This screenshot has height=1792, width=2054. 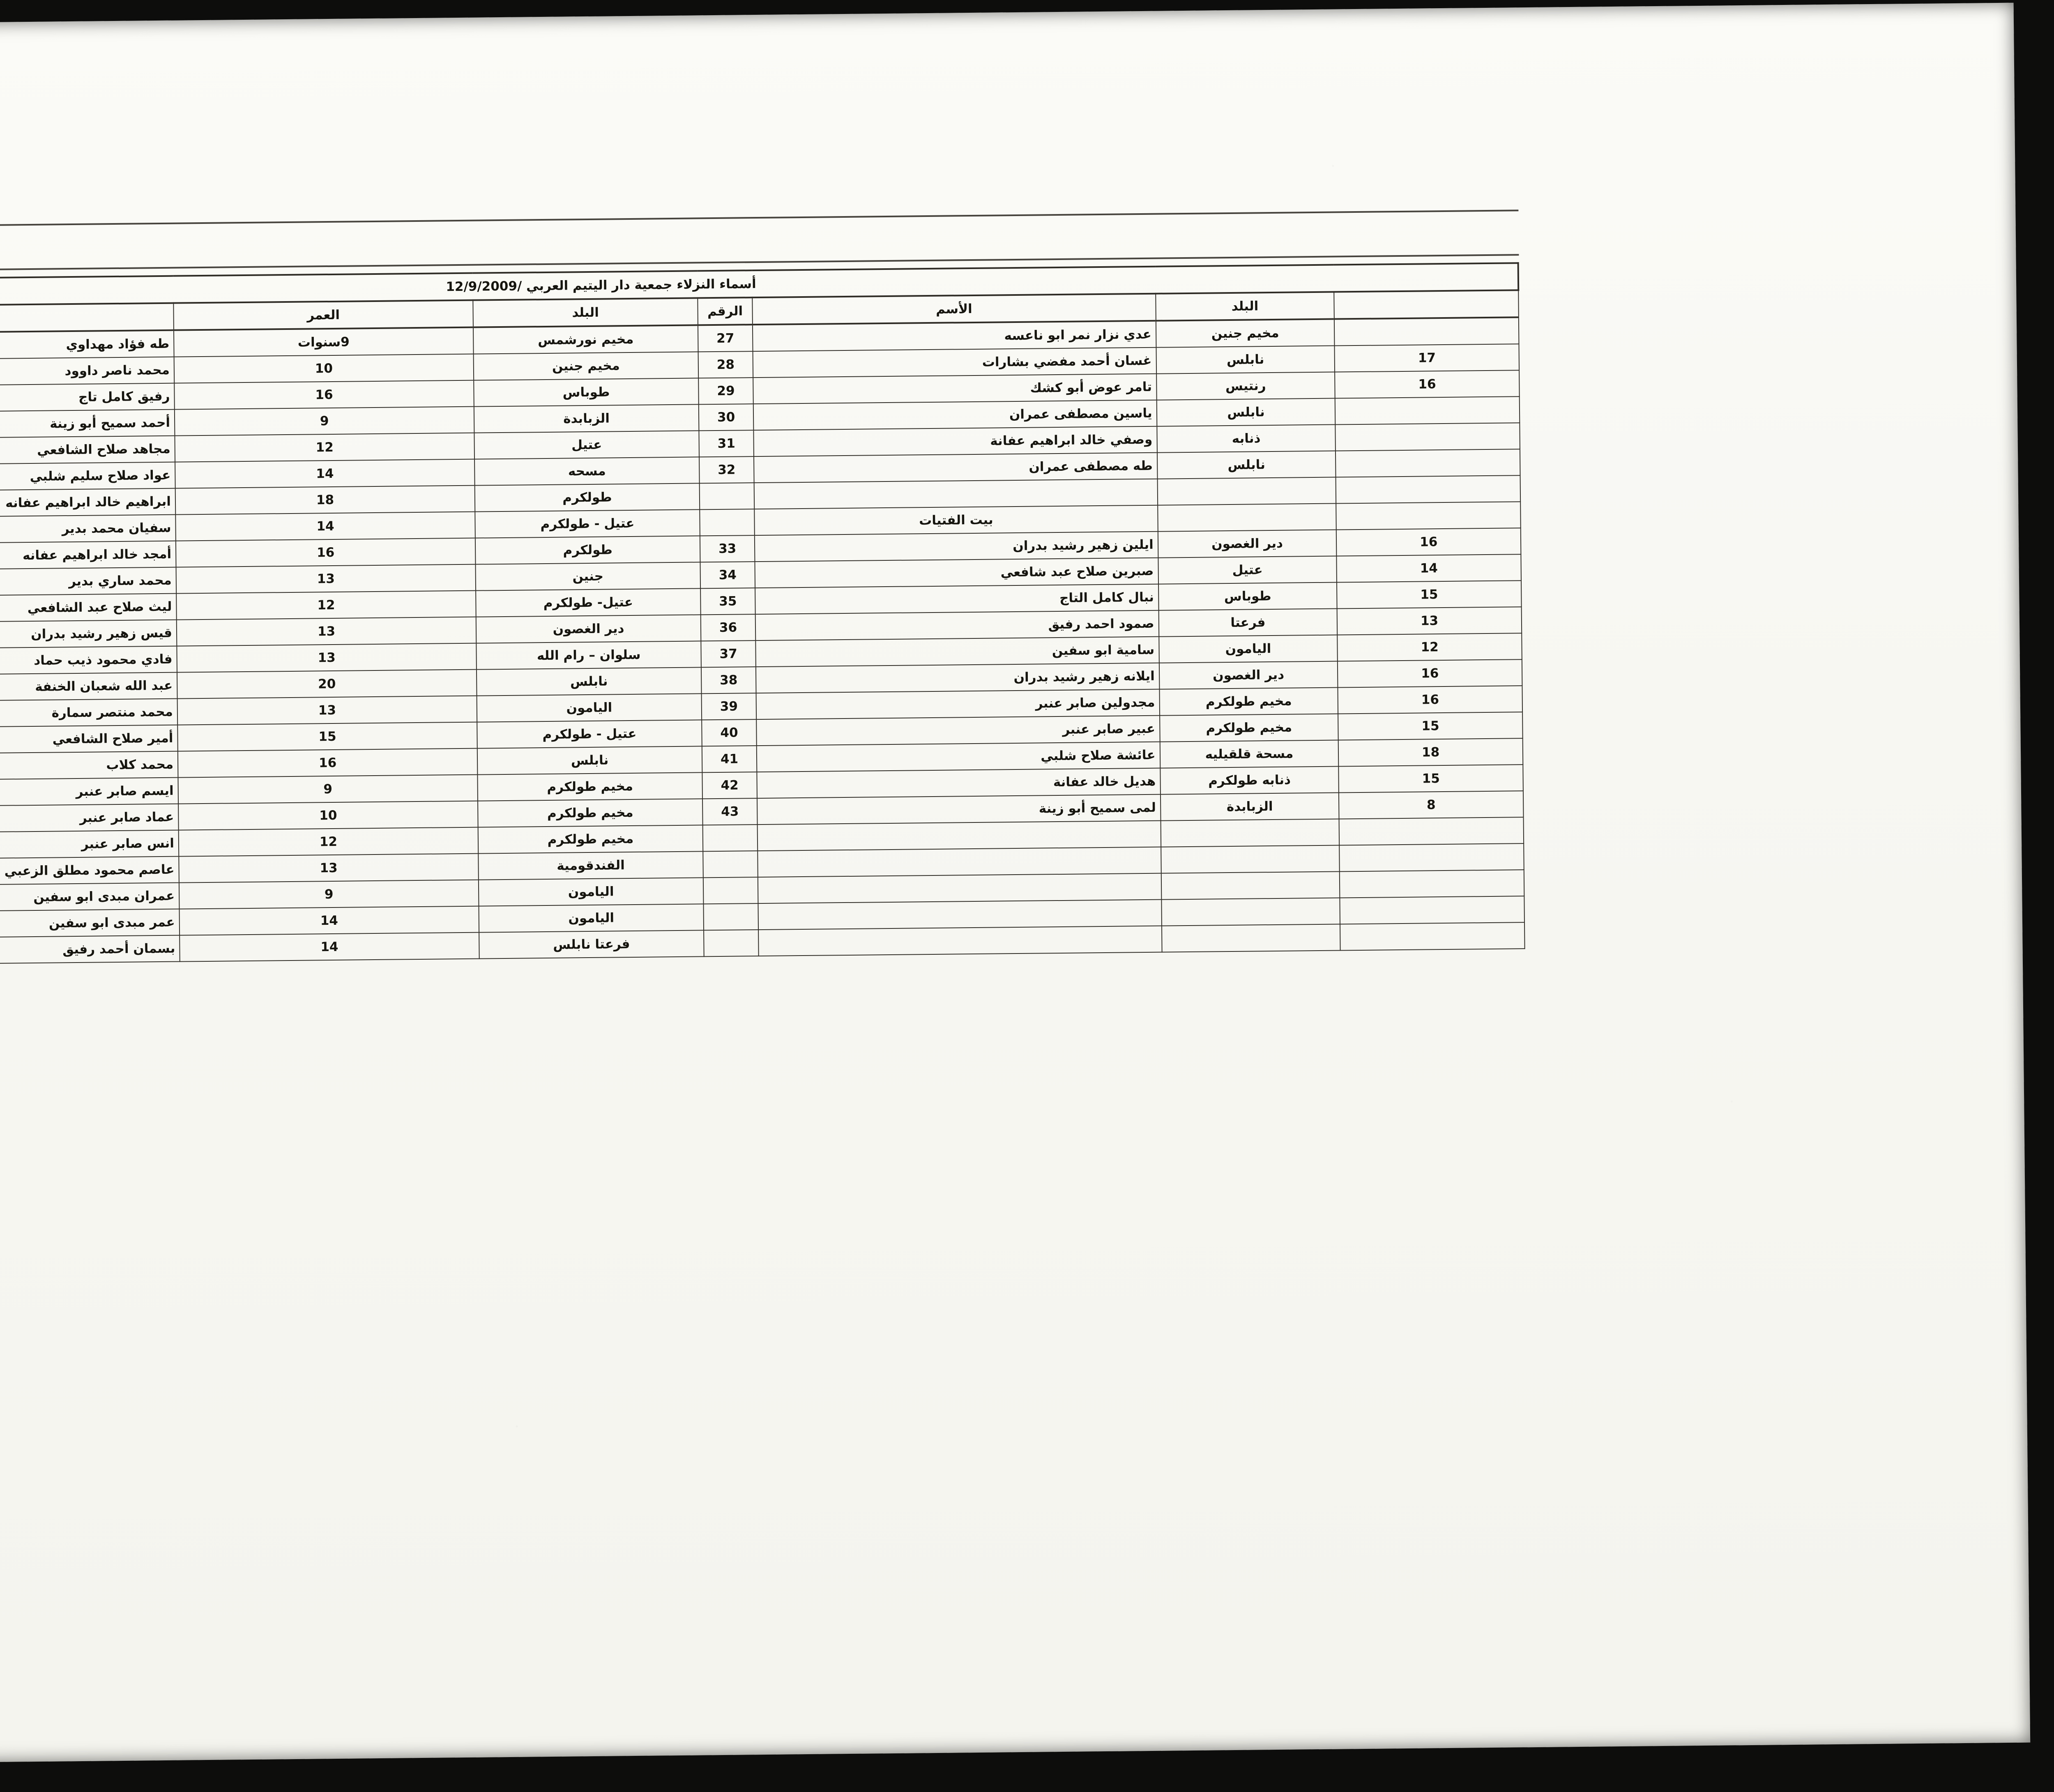 What do you see at coordinates (957, 625) in the screenshot?
I see `cell-name-left: صمود احمد رفيق` at bounding box center [957, 625].